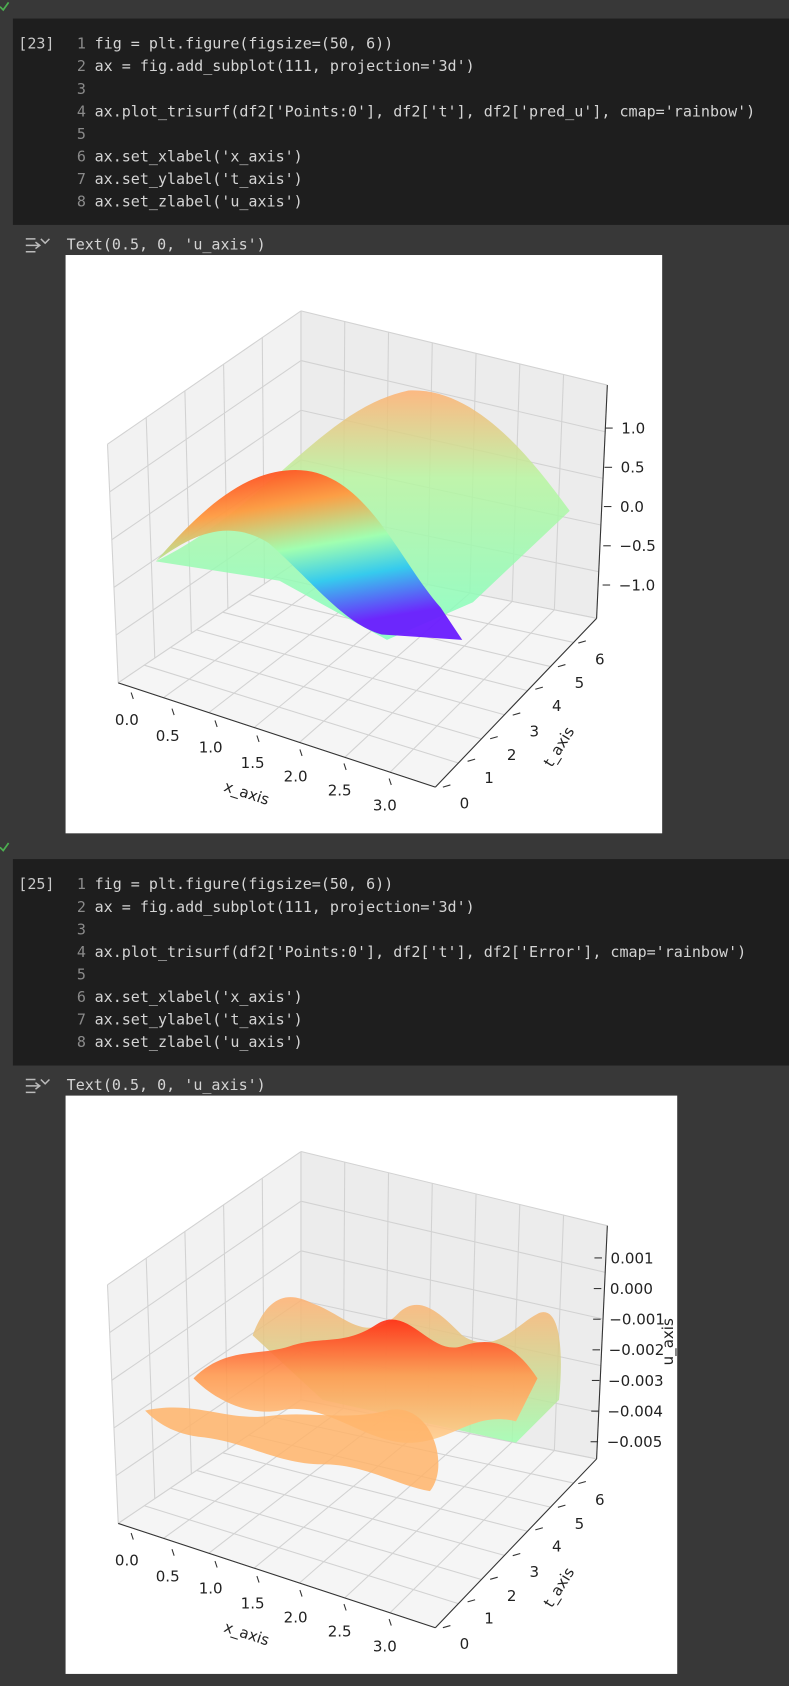  I want to click on code-line: ax.set_ylabel('t_axis'), so click(199, 1020).